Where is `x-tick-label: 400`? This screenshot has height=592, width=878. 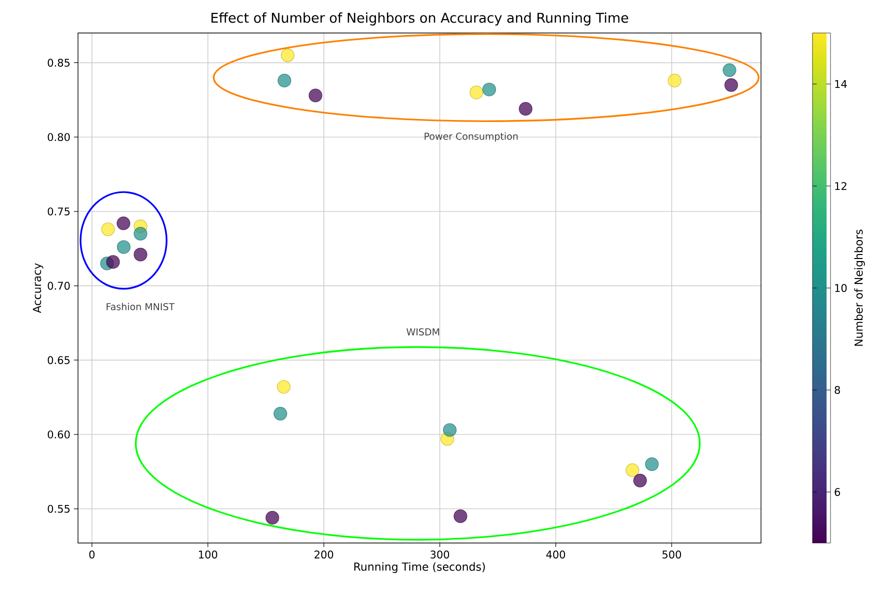
x-tick-label: 400 is located at coordinates (556, 554).